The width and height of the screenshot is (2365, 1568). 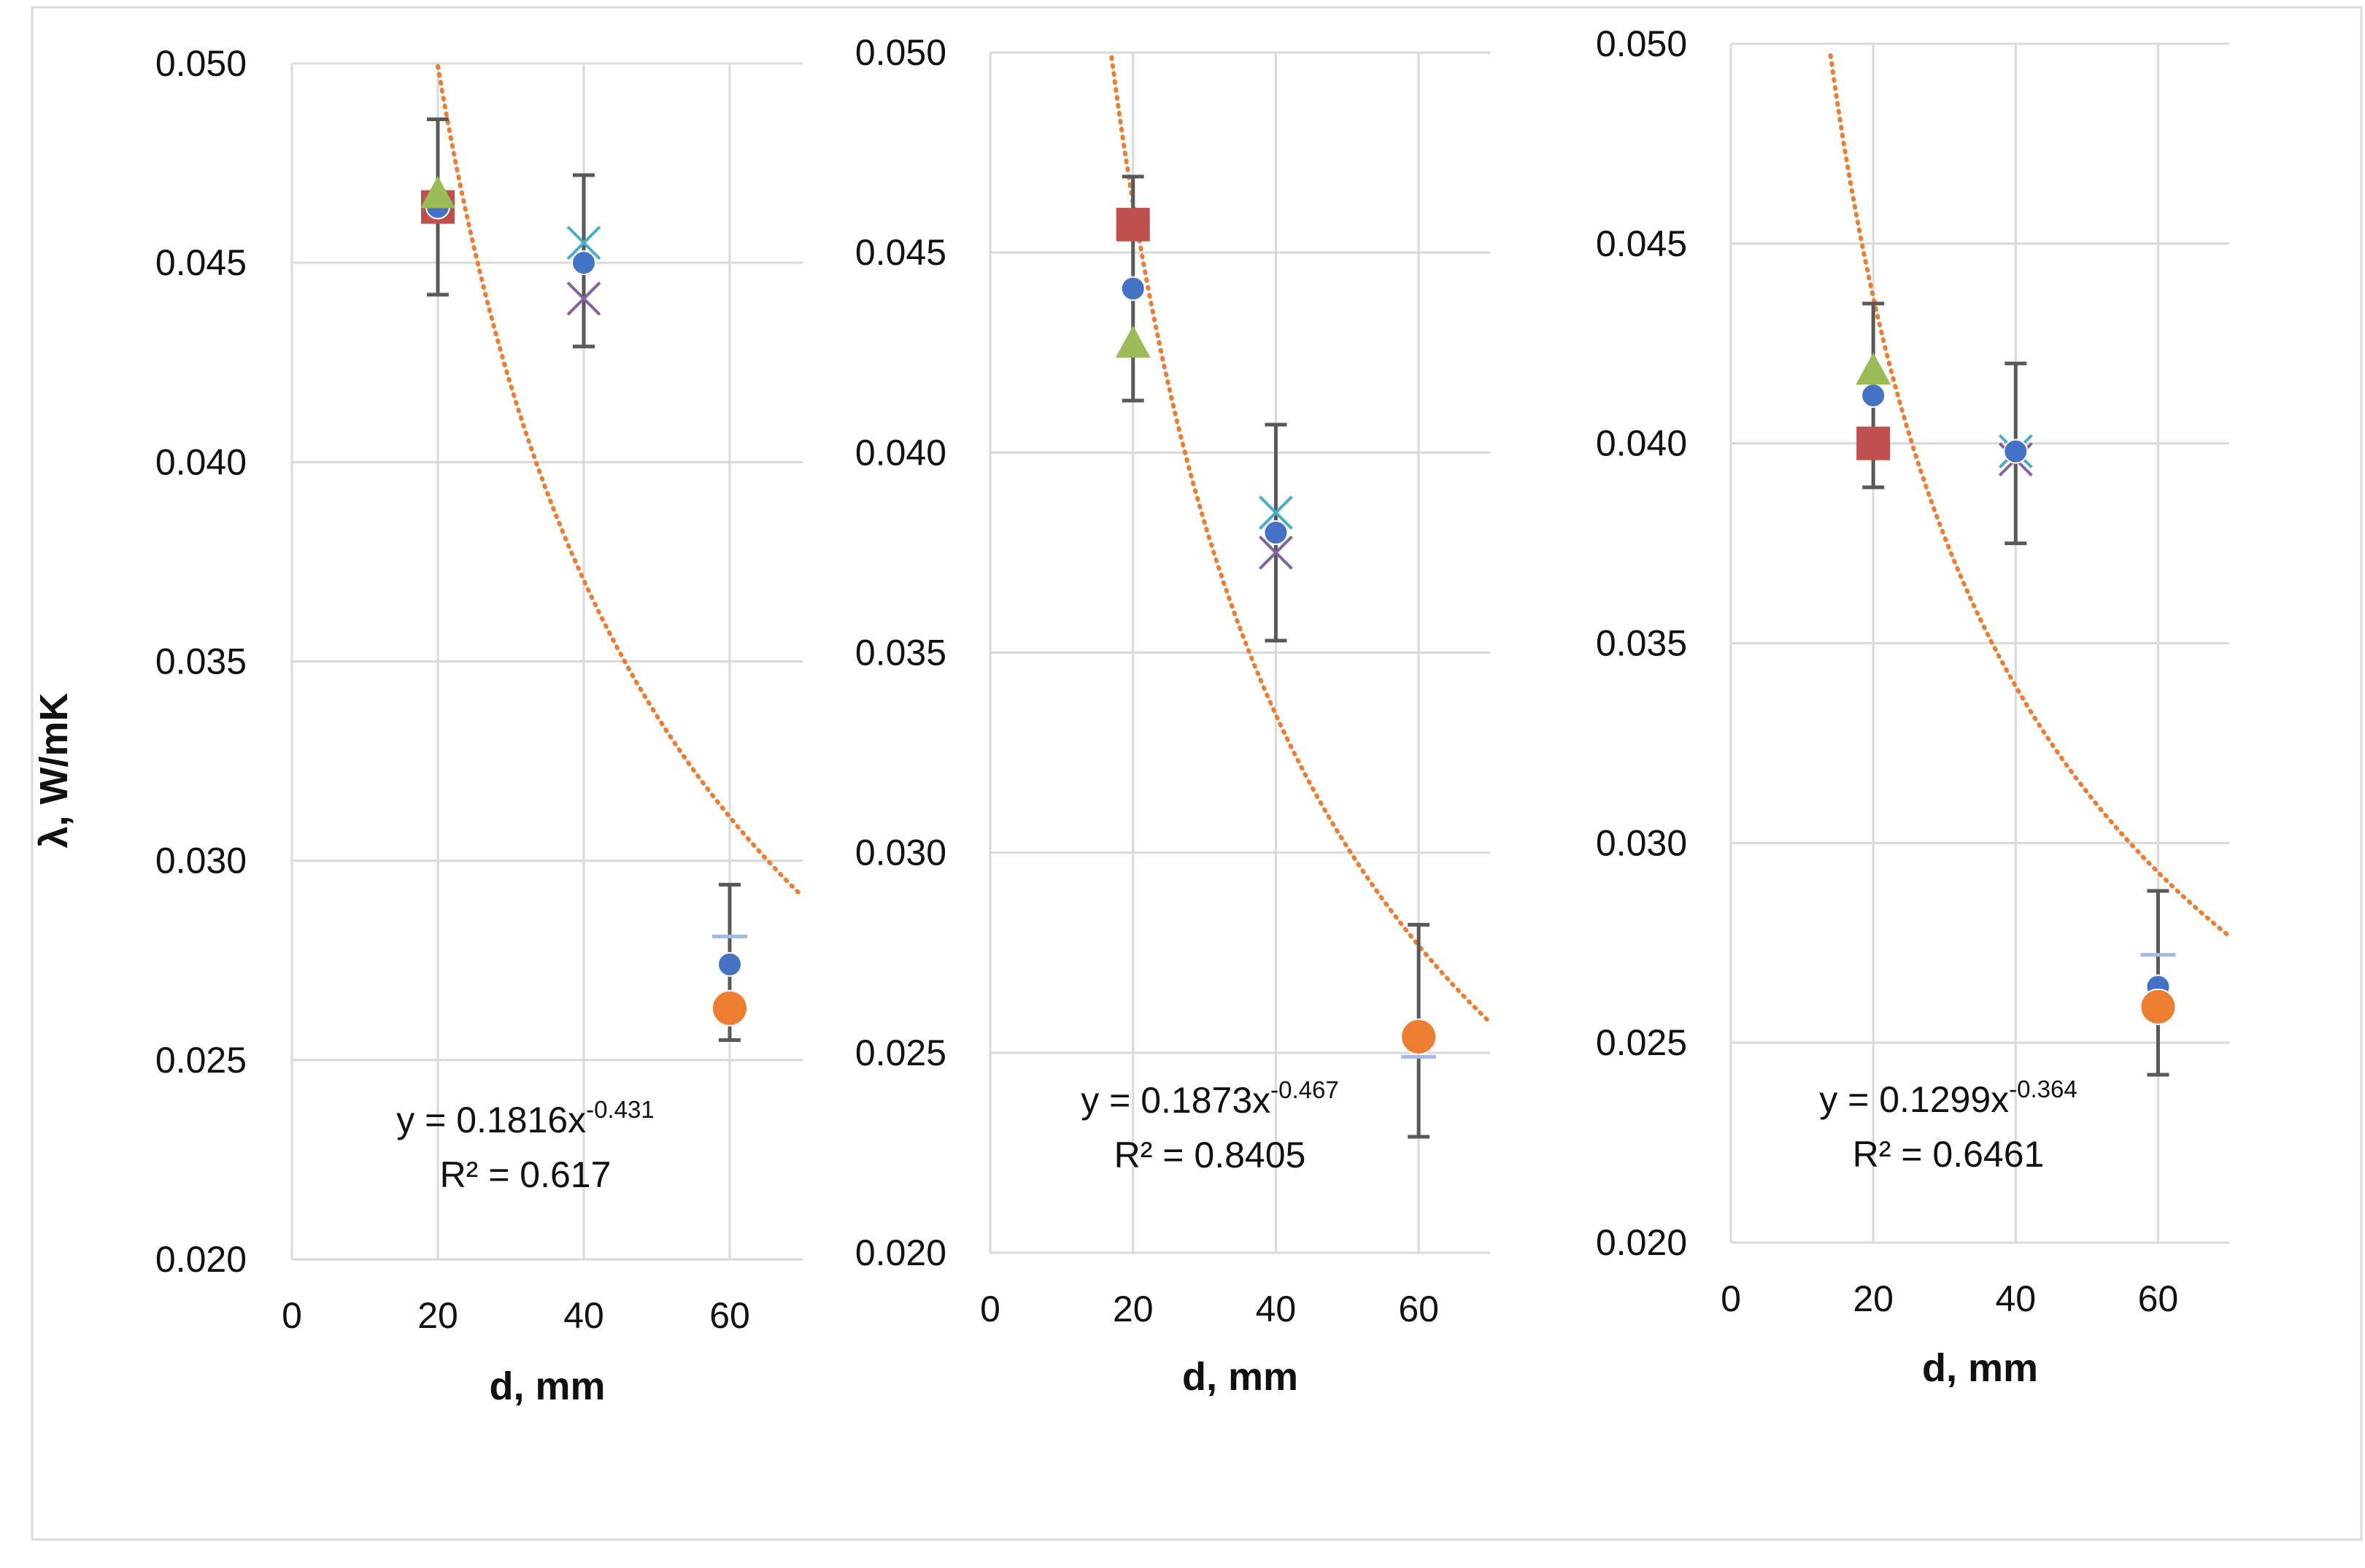 What do you see at coordinates (1948, 1097) in the screenshot?
I see `trendline-equation: y = 0.1299x-0.364` at bounding box center [1948, 1097].